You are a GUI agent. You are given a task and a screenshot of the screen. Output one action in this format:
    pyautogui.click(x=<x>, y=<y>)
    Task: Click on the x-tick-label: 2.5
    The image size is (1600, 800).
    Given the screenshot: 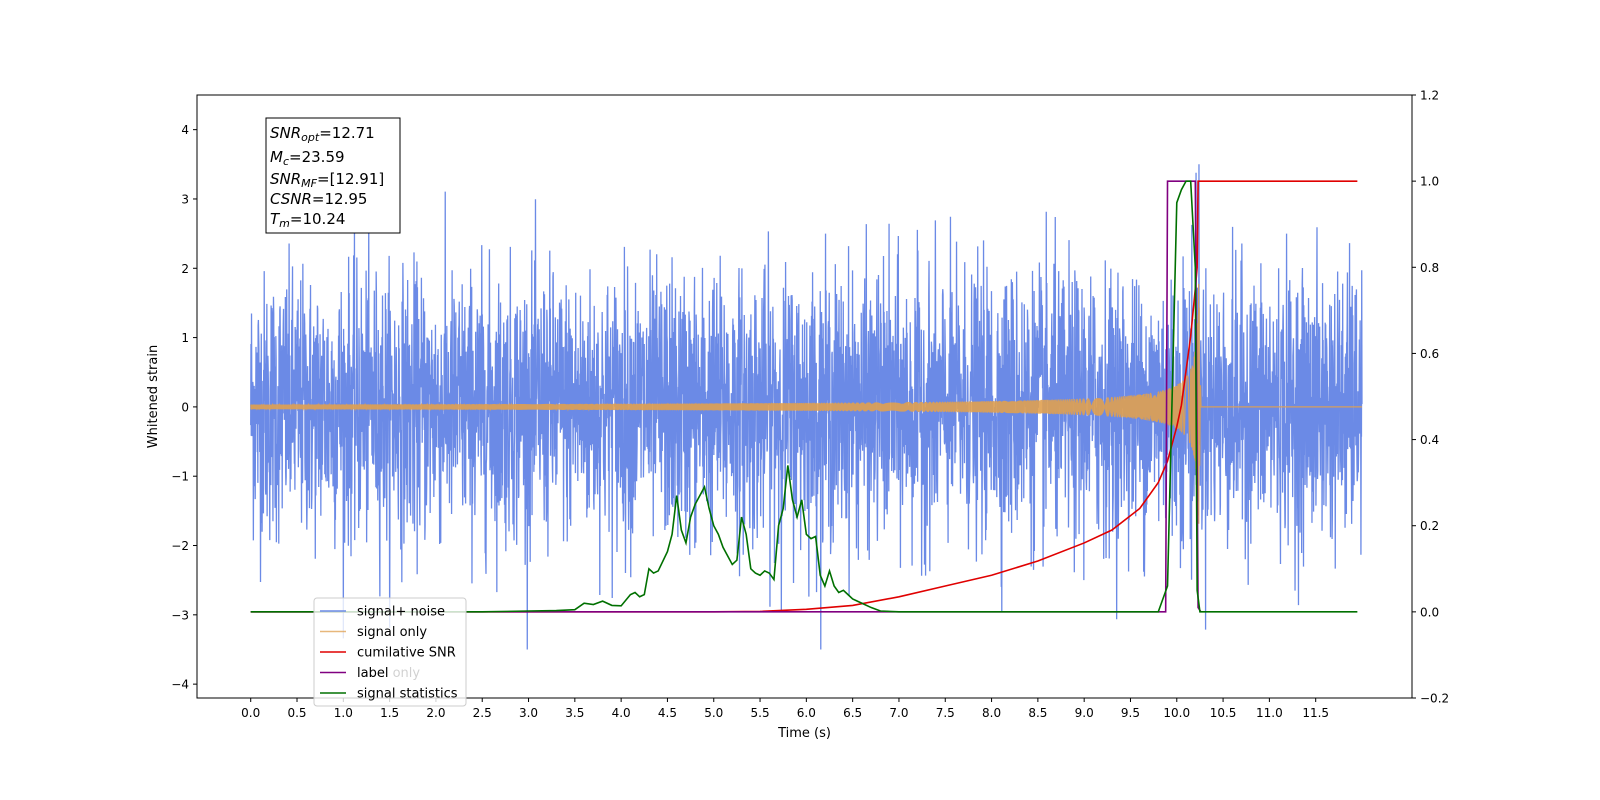 What is the action you would take?
    pyautogui.click(x=482, y=713)
    